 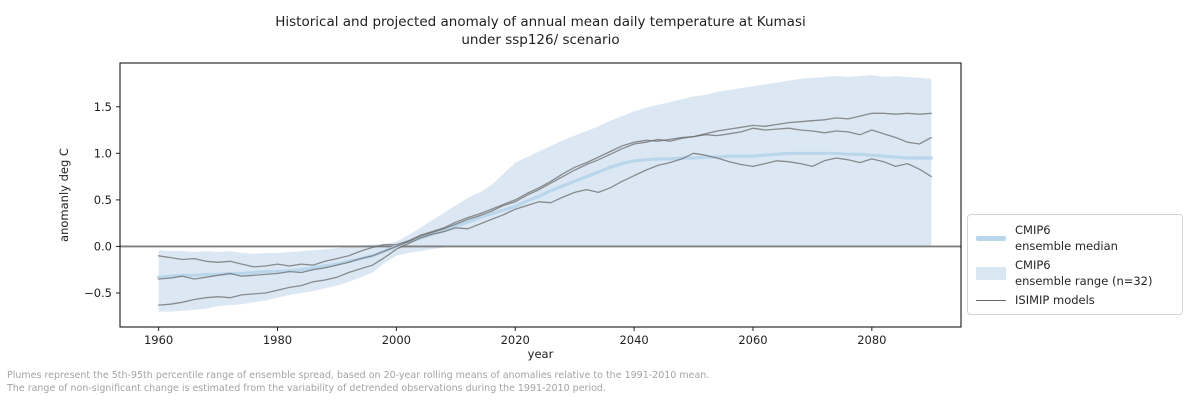 What do you see at coordinates (1075, 273) in the screenshot?
I see `legend-item-ensemble-range: CMIP6 ensemble range (n=32)` at bounding box center [1075, 273].